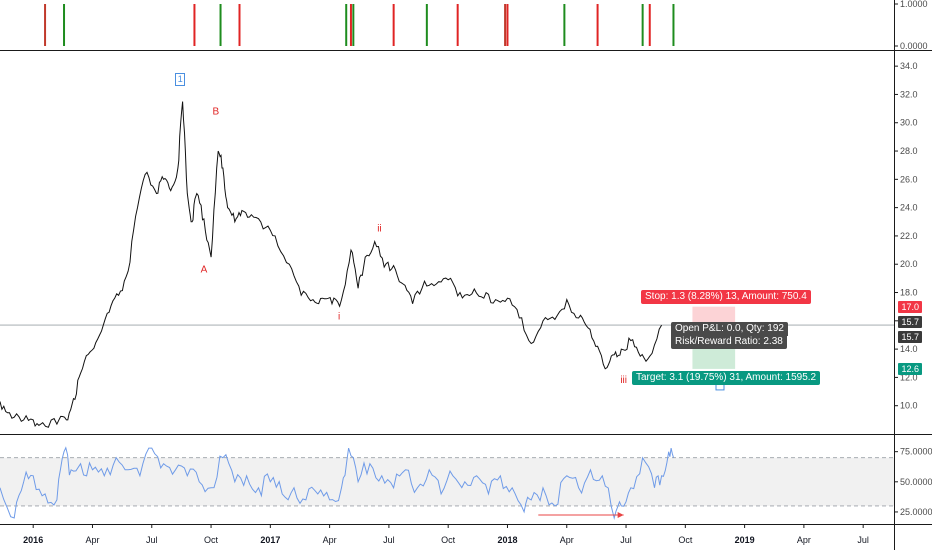 This screenshot has height=550, width=932. Describe the element at coordinates (215, 111) in the screenshot. I see `wave-label: B` at that location.